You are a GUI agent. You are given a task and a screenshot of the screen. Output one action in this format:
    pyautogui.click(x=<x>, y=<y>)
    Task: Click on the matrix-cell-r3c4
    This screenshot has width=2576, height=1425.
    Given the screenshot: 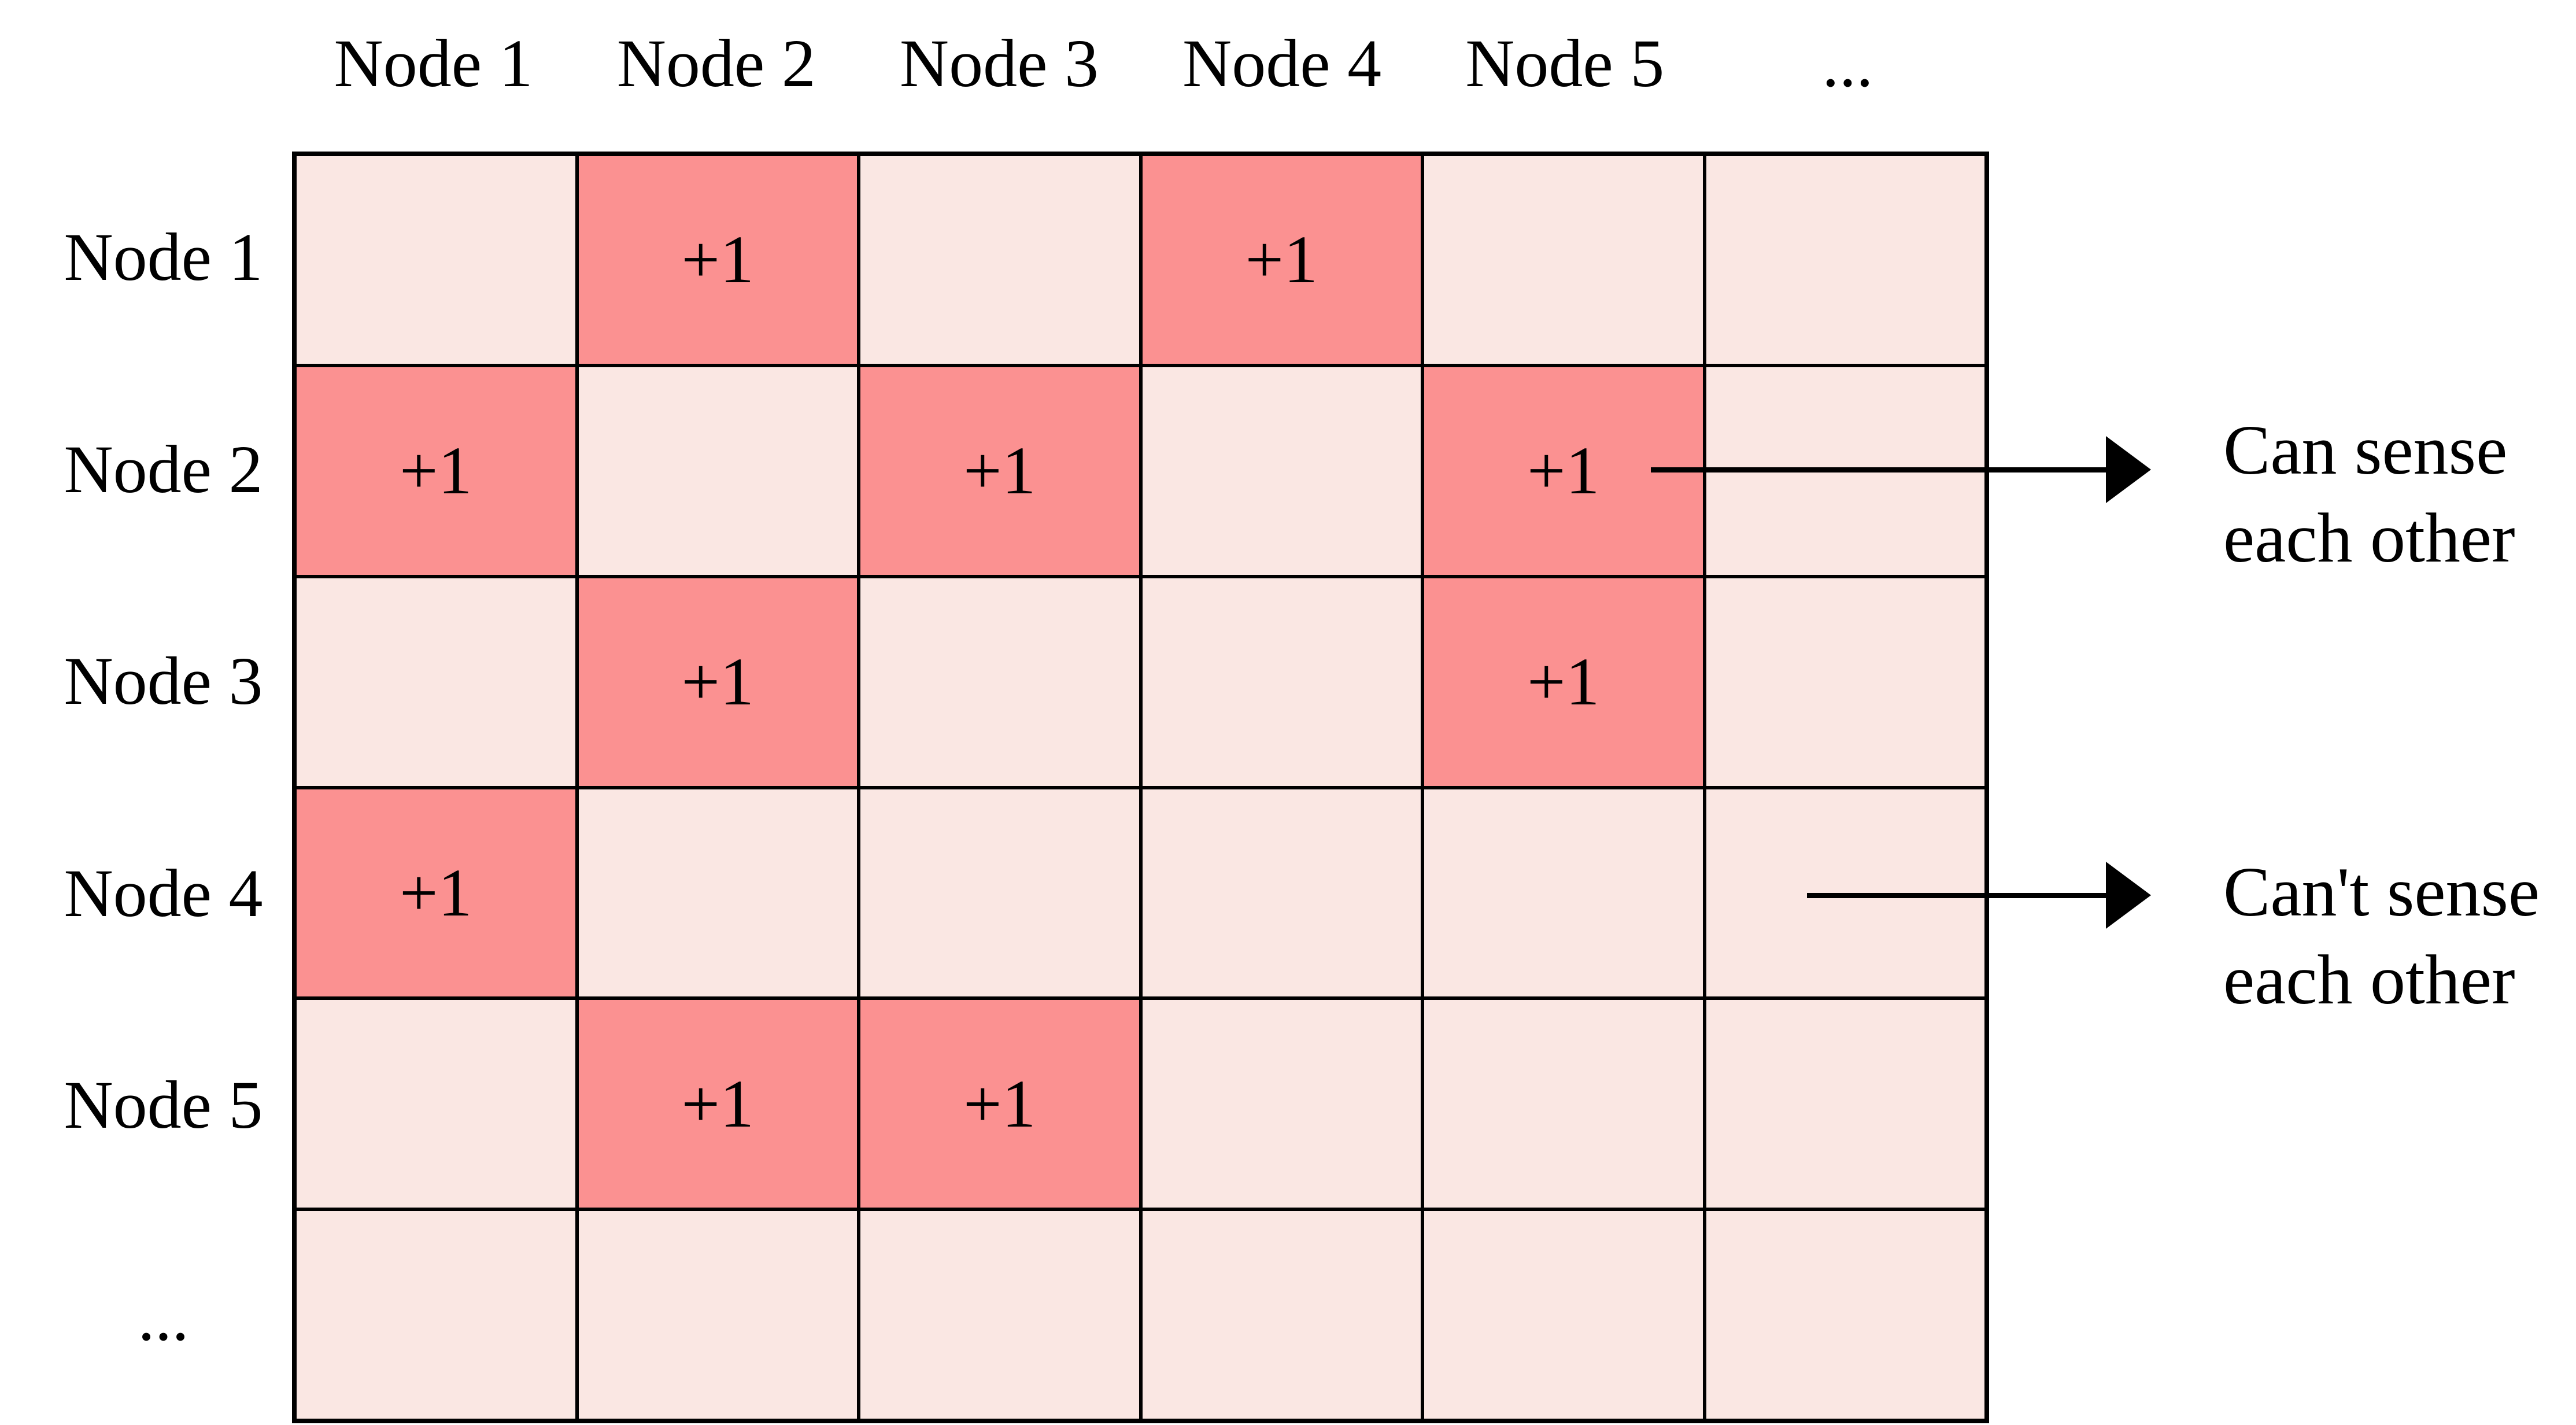 What is the action you would take?
    pyautogui.click(x=1281, y=682)
    